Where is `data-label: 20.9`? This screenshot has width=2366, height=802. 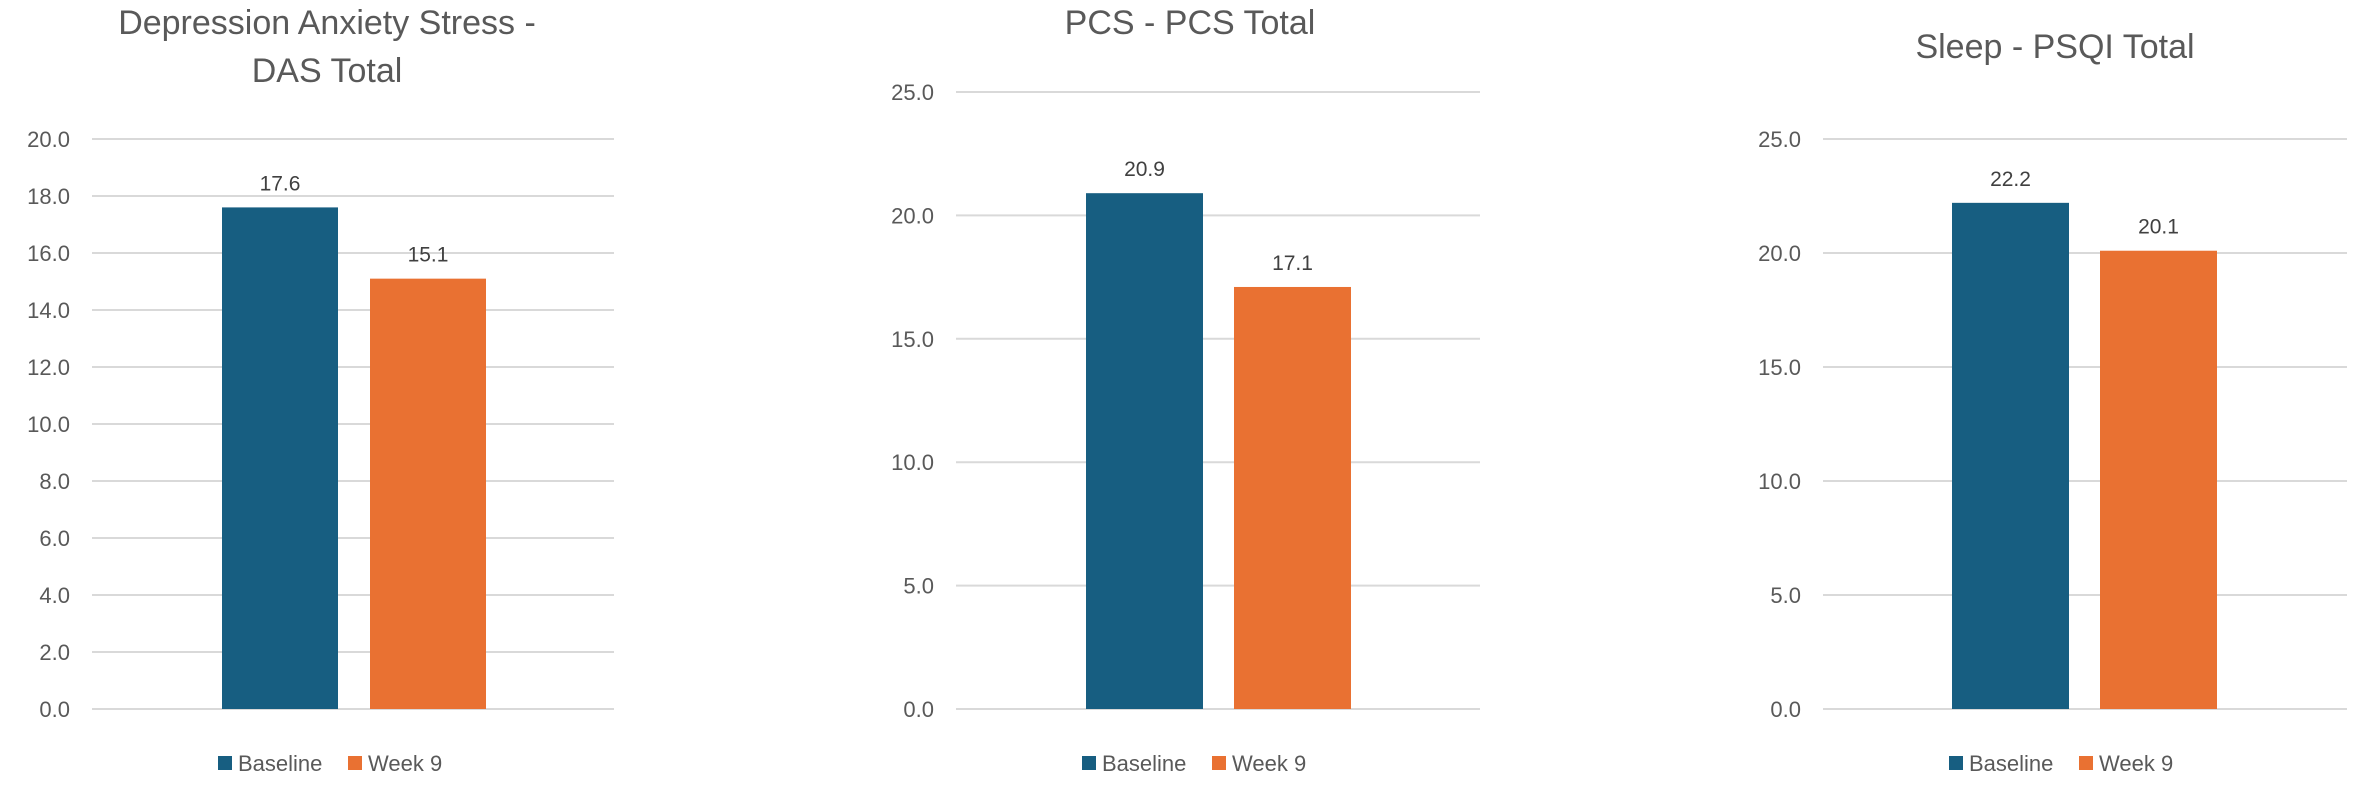 data-label: 20.9 is located at coordinates (1144, 169).